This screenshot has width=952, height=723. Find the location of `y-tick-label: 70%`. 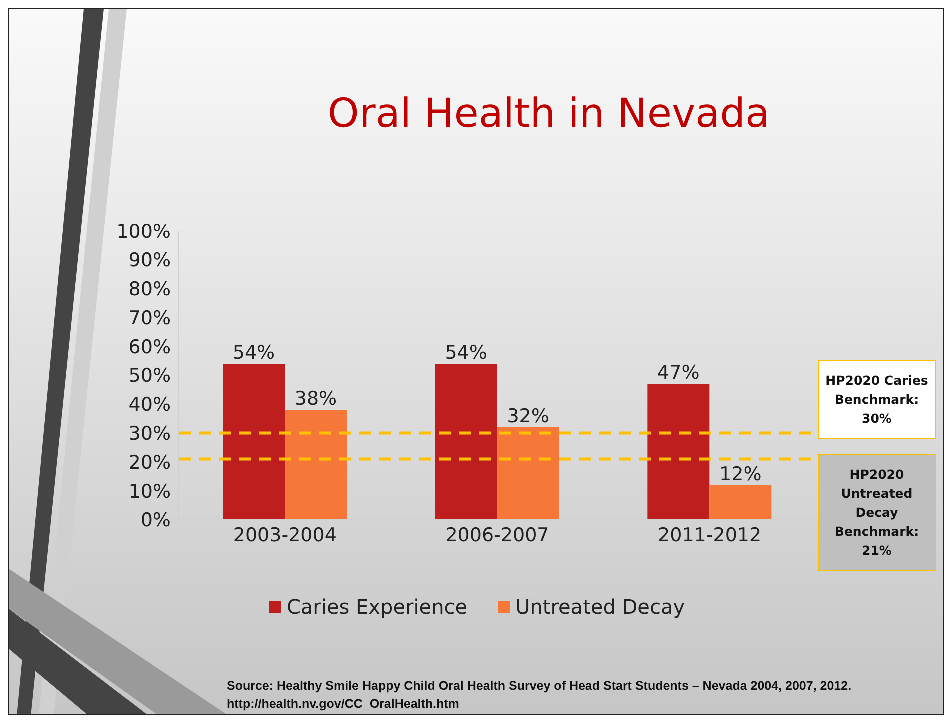

y-tick-label: 70% is located at coordinates (149, 318).